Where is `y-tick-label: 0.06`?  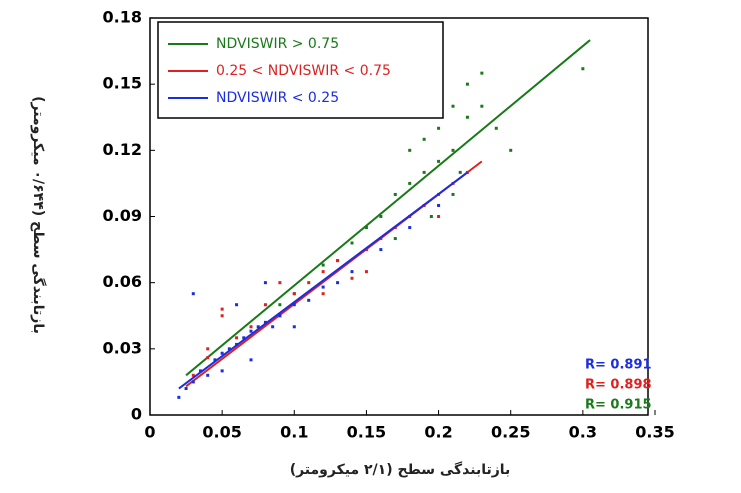
y-tick-label: 0.06 is located at coordinates (122, 281).